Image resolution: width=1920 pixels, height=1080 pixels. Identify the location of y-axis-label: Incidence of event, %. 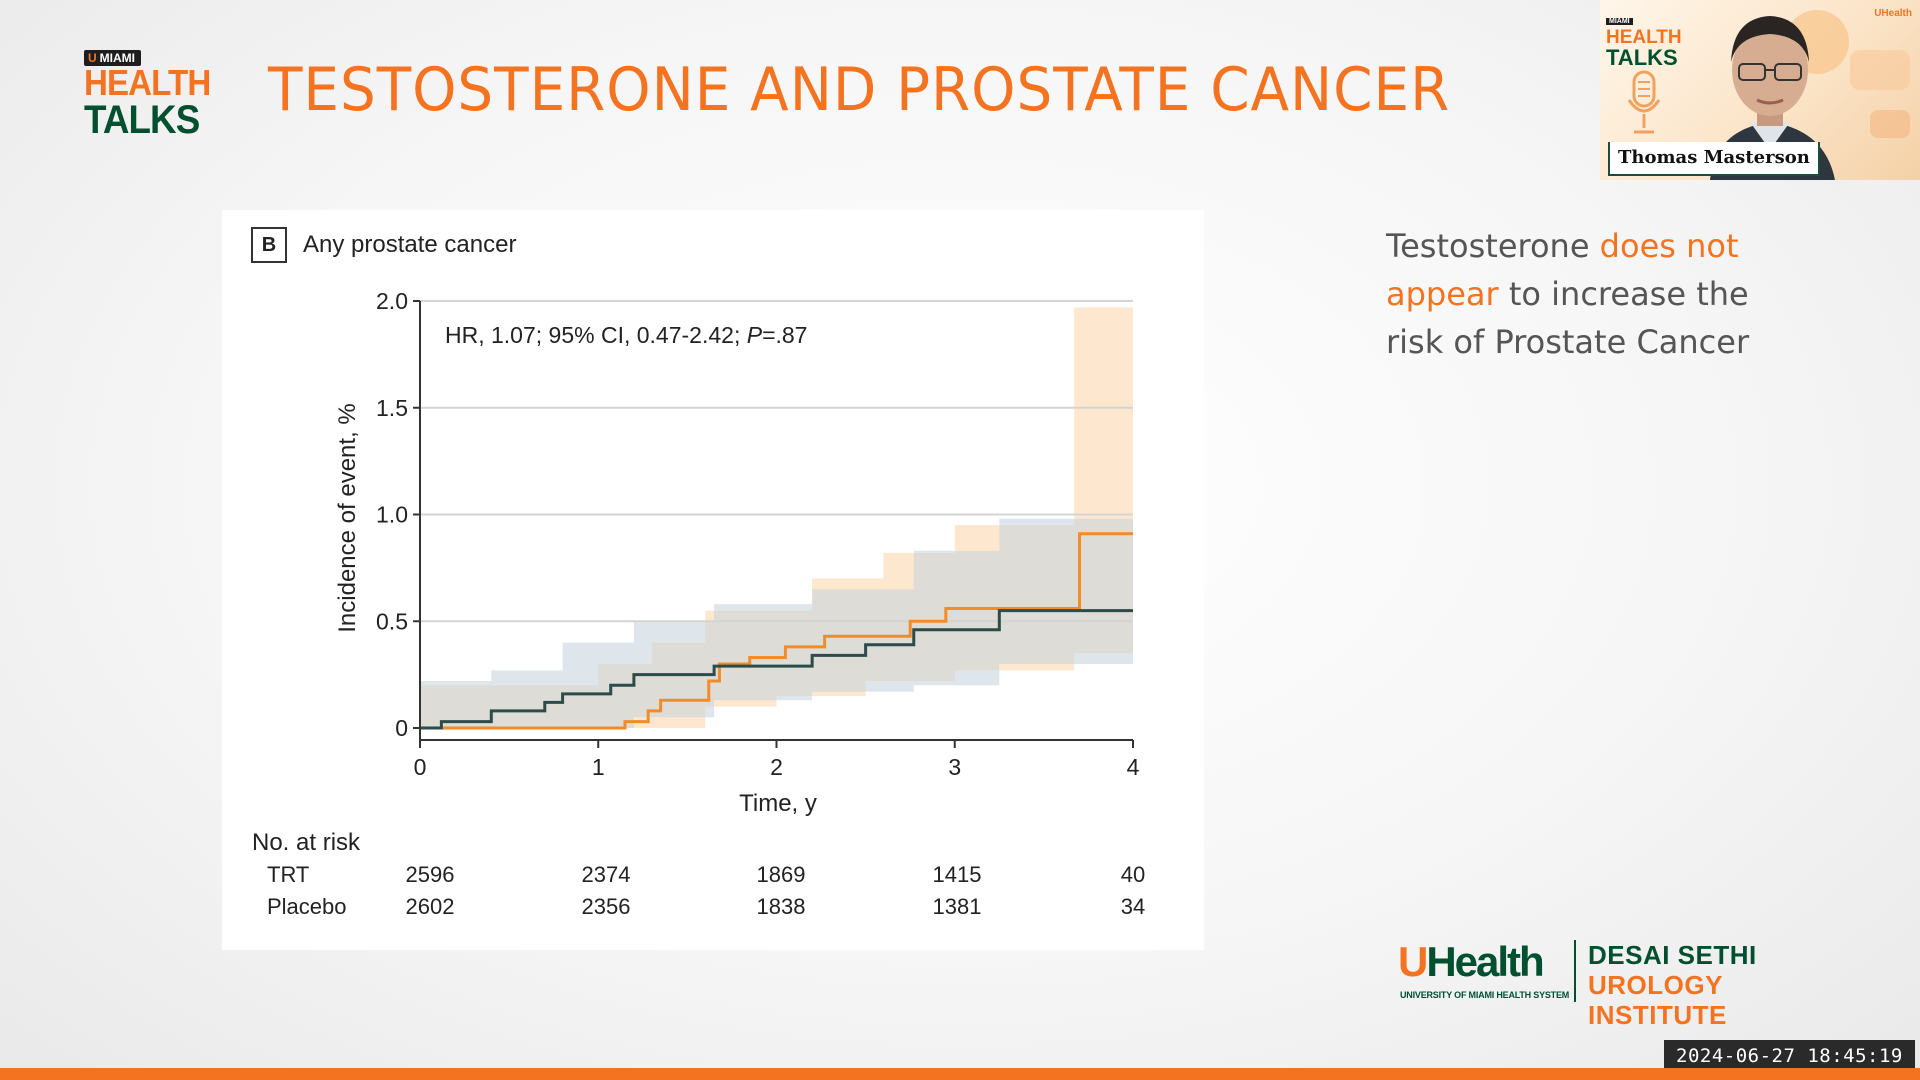
(347, 517).